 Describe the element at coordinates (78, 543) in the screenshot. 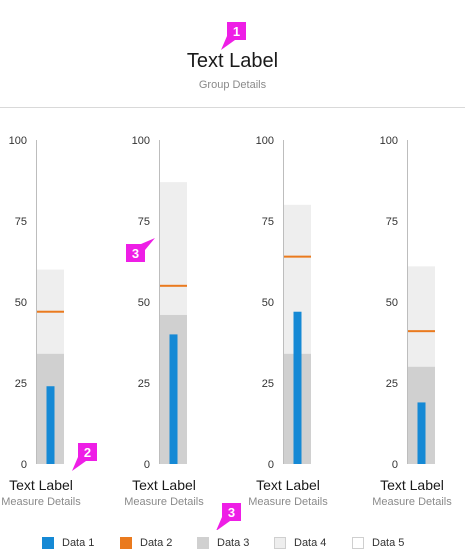

I see `legend-label: Data 1` at that location.